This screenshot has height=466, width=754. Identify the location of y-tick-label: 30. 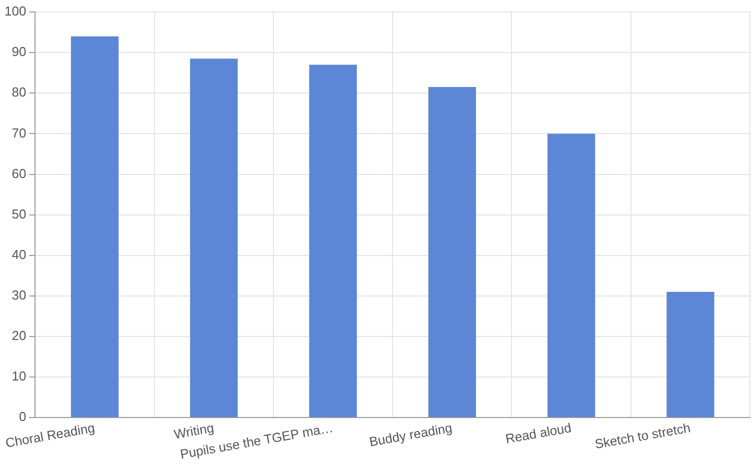
(19, 295).